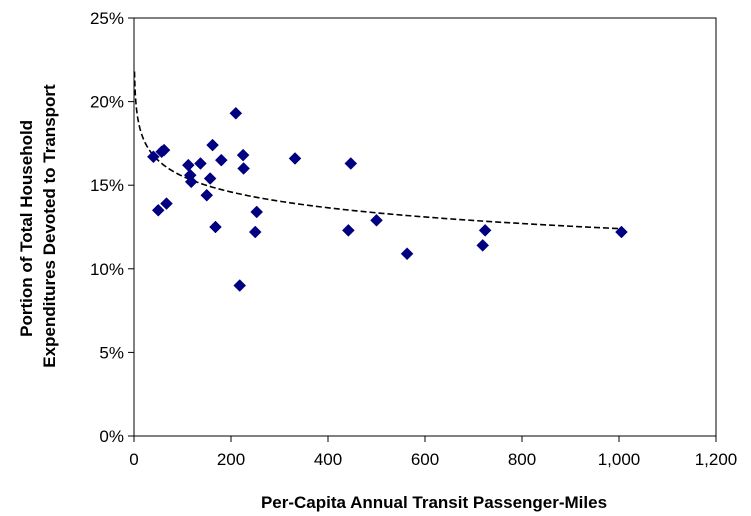 The width and height of the screenshot is (751, 516). What do you see at coordinates (107, 18) in the screenshot?
I see `y-tick-label: 25%` at bounding box center [107, 18].